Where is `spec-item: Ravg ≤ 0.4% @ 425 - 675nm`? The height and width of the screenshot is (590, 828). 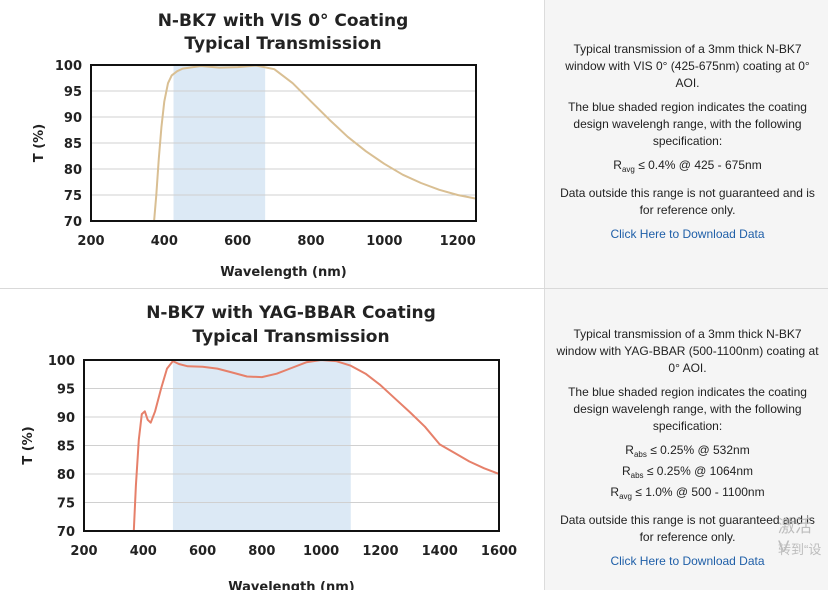
spec-item: Ravg ≤ 0.4% @ 425 - 675nm is located at coordinates (687, 166).